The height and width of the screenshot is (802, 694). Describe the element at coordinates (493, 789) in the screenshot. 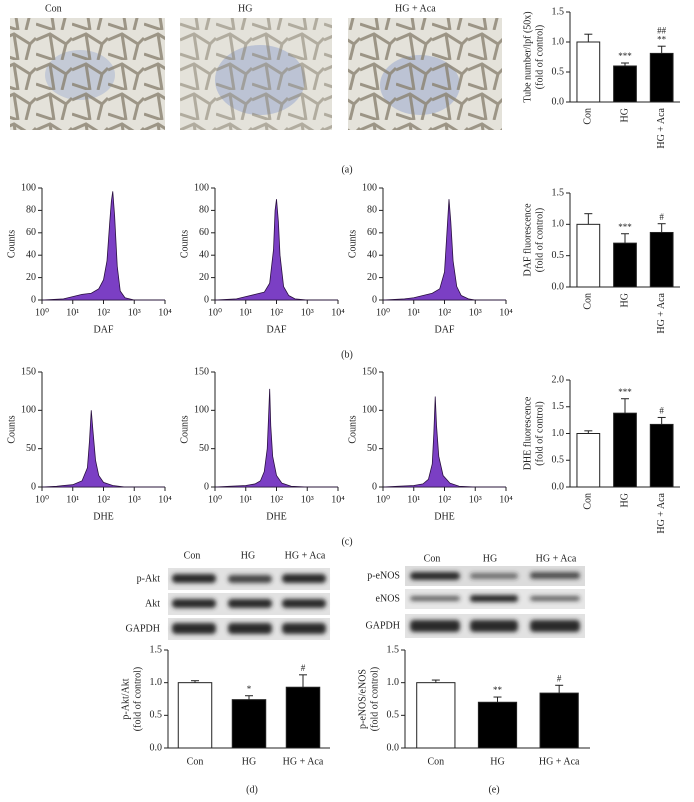

I see `panel-label: (e)` at that location.